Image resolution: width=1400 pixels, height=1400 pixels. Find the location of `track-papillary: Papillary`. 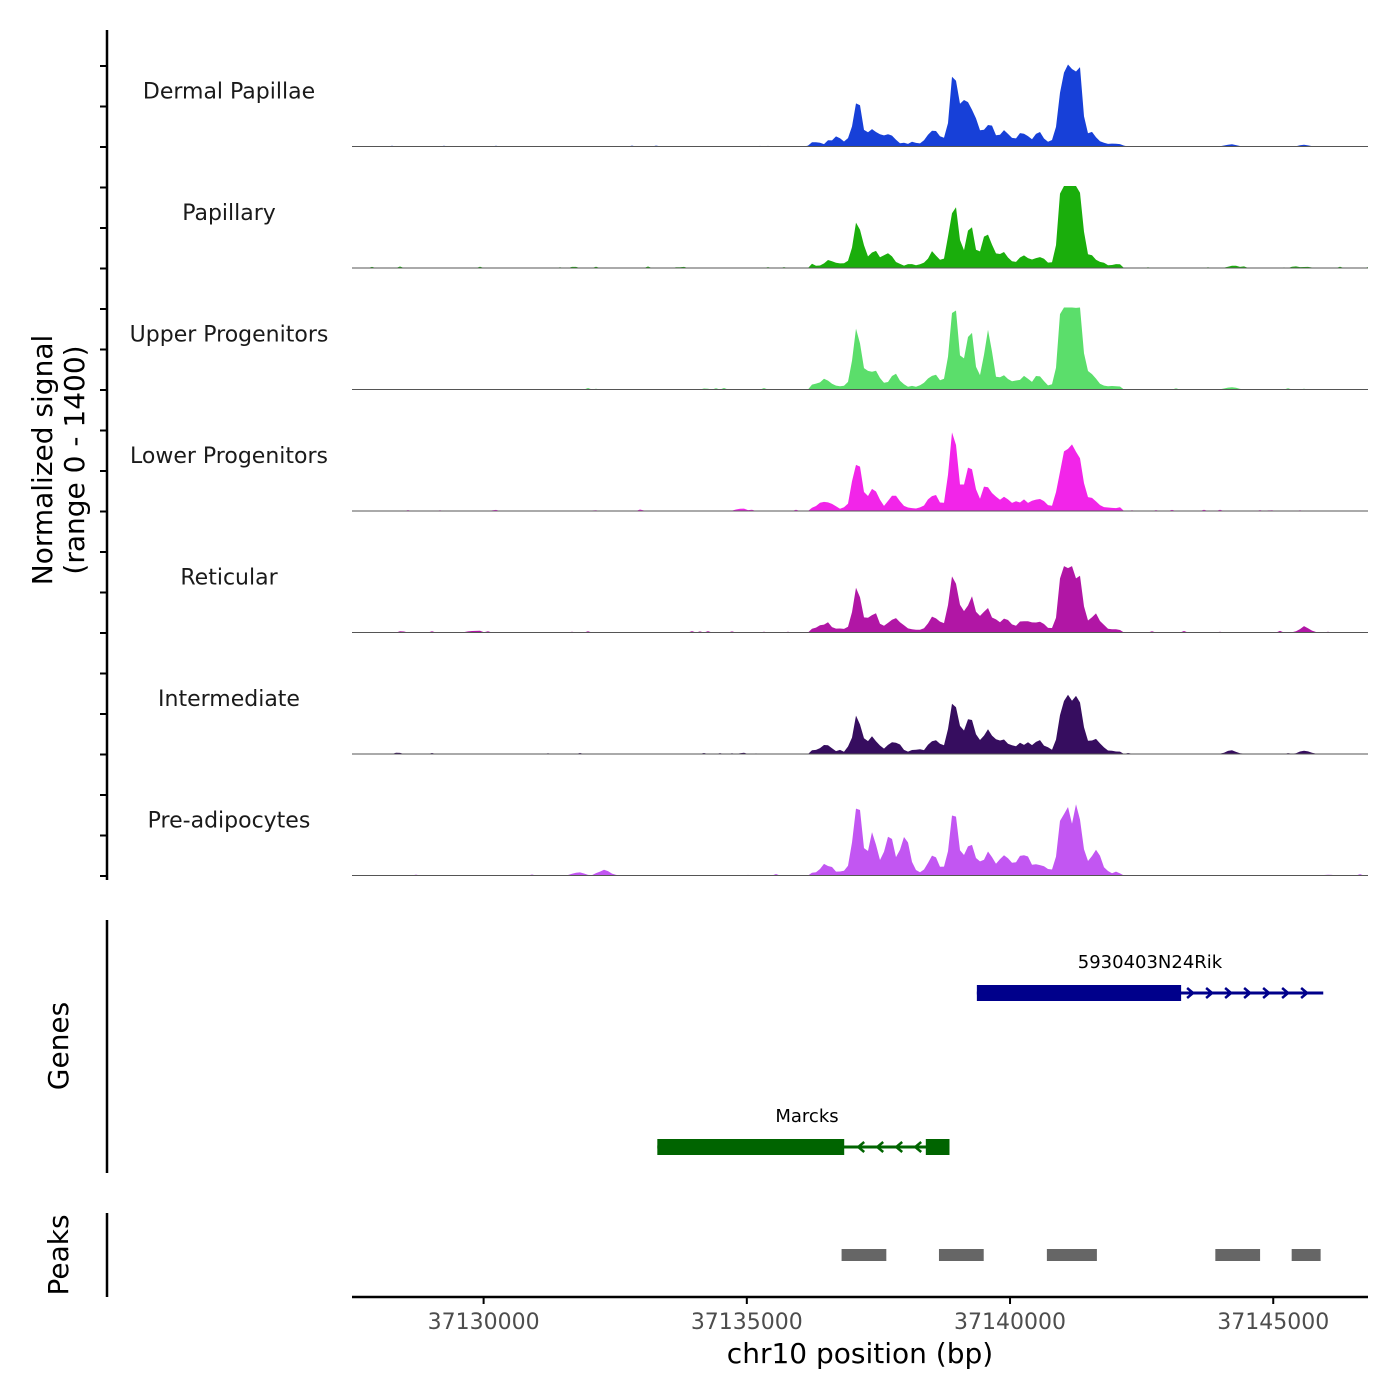

track-papillary: Papillary is located at coordinates (775, 227).